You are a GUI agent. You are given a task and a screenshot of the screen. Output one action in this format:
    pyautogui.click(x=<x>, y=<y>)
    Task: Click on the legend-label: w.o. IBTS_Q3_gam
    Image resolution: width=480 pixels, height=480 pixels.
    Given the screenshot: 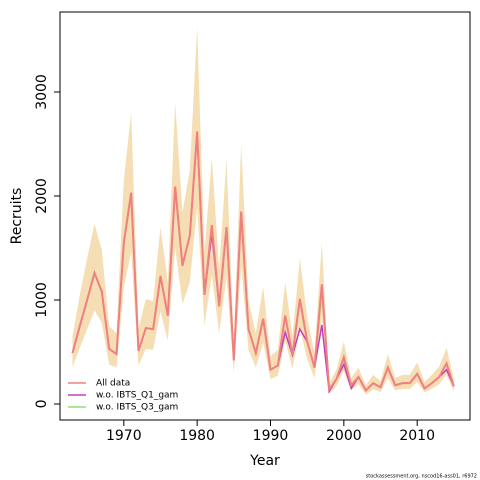 What is the action you would take?
    pyautogui.click(x=137, y=408)
    